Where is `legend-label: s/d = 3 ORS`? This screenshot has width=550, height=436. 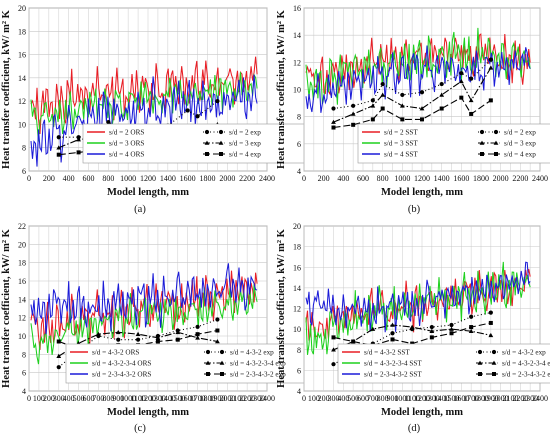 legend-label: s/d = 3 ORS is located at coordinates (126, 144).